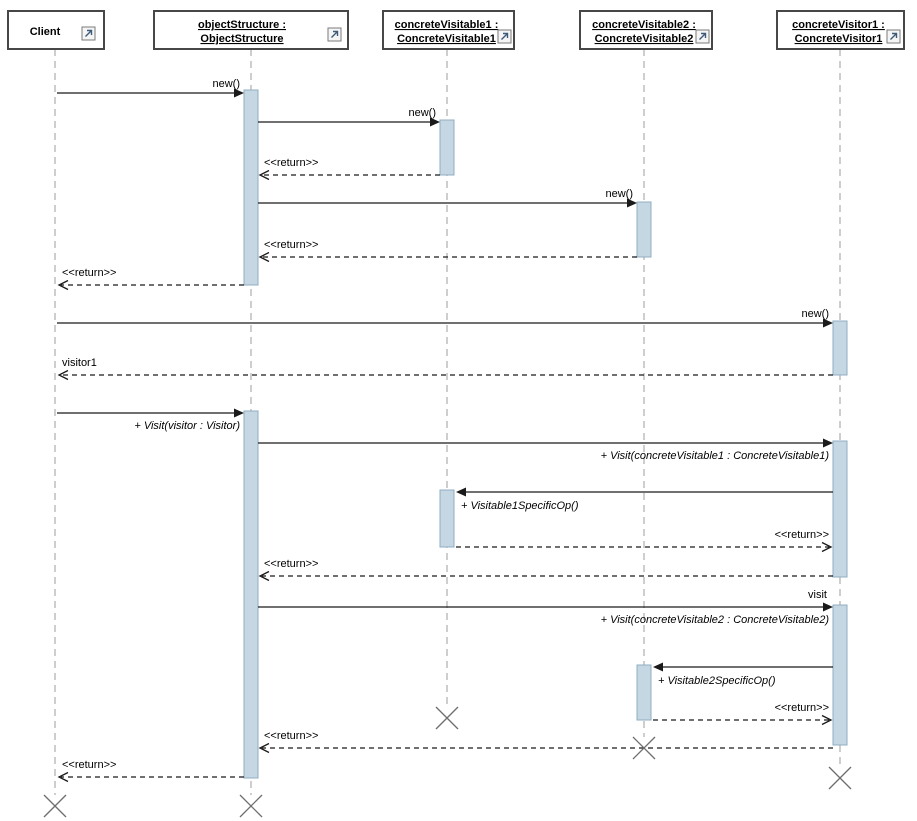 The height and width of the screenshot is (821, 917). What do you see at coordinates (291, 163) in the screenshot?
I see `message-label-2-0: <<return>>` at bounding box center [291, 163].